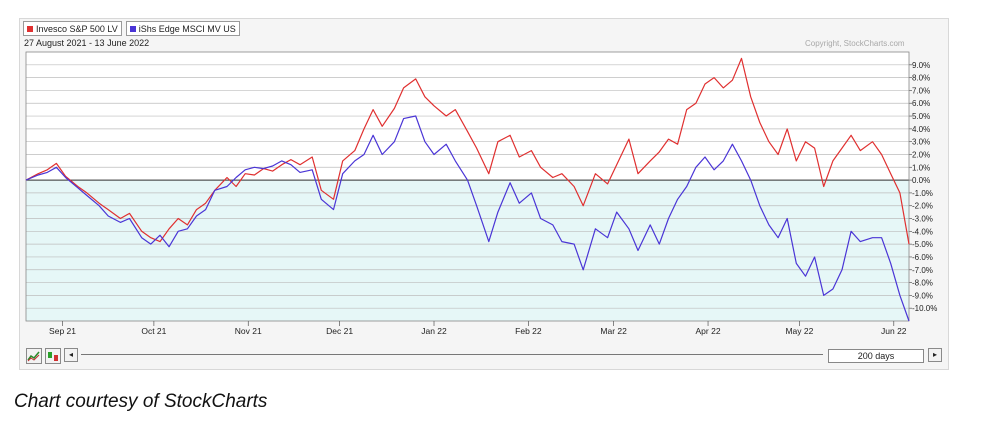  What do you see at coordinates (855, 43) in the screenshot?
I see `copyright-text: Copyright, StockCharts.com` at bounding box center [855, 43].